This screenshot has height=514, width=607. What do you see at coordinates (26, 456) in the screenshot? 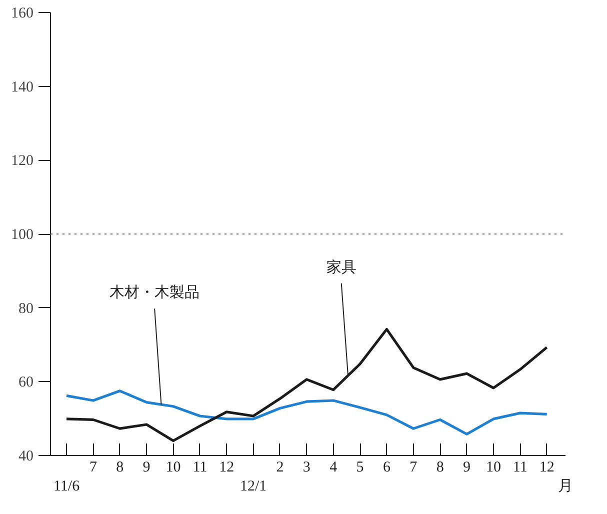
I see `y-tick-label: 40` at bounding box center [26, 456].